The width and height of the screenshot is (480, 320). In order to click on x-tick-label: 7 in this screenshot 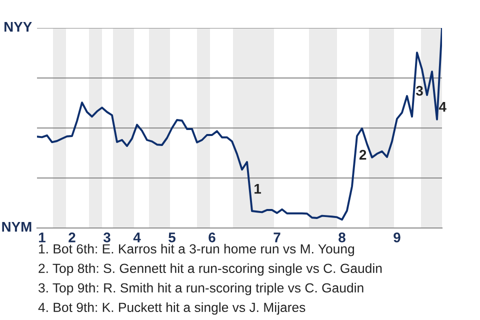, I will do `click(277, 237)`.